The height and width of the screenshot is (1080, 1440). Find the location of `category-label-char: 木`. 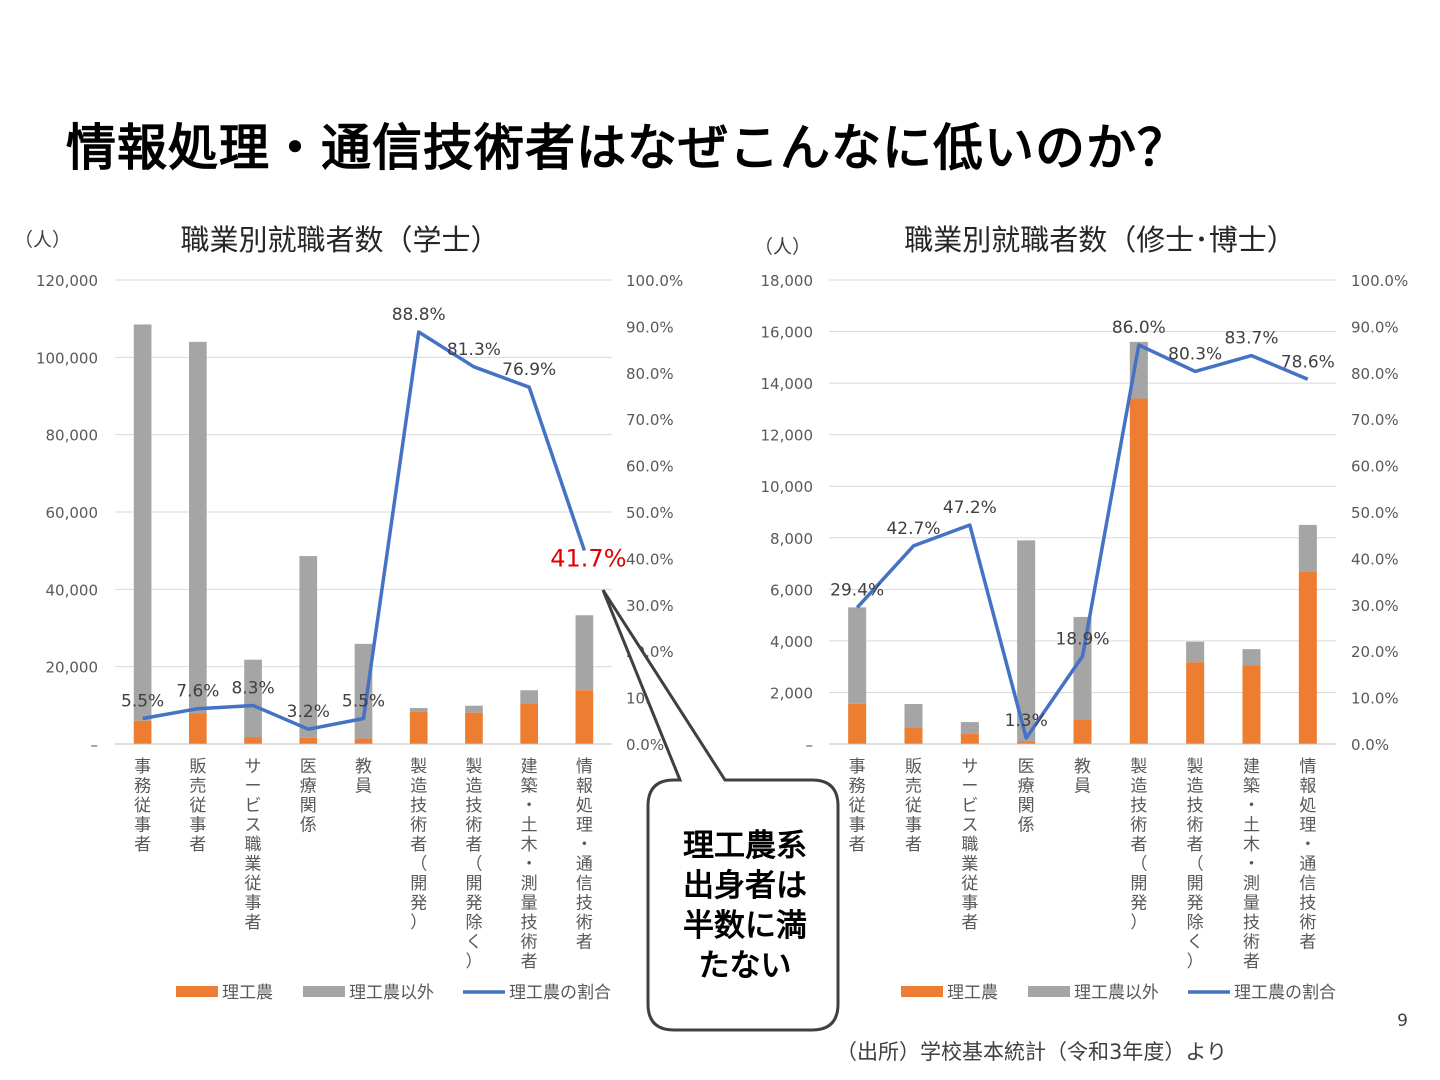

category-label-char: 木 is located at coordinates (1251, 845).